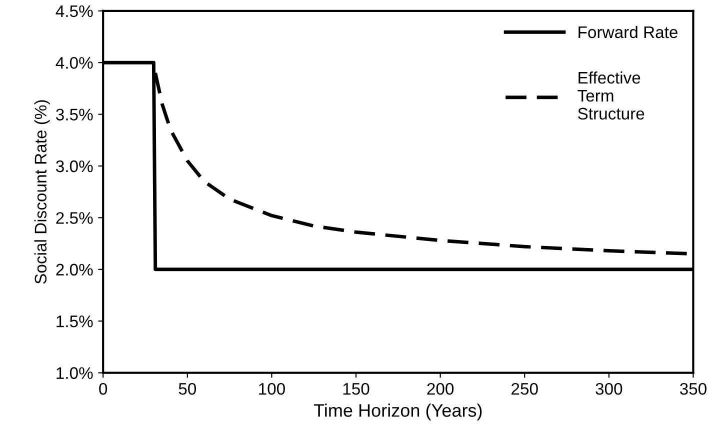  What do you see at coordinates (693, 388) in the screenshot?
I see `x-tick-label: 350` at bounding box center [693, 388].